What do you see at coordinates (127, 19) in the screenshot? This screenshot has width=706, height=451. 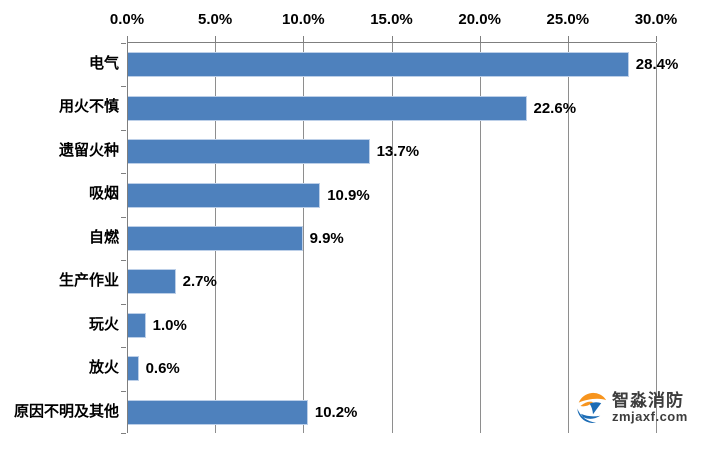 I see `x-tick-label: 0.0%` at bounding box center [127, 19].